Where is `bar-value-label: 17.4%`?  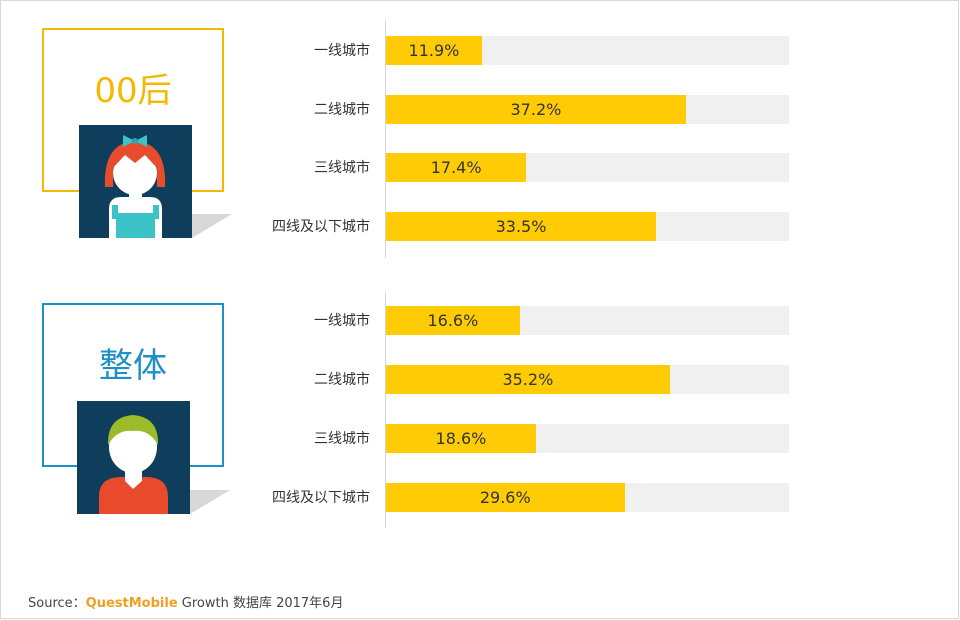 bar-value-label: 17.4% is located at coordinates (456, 168).